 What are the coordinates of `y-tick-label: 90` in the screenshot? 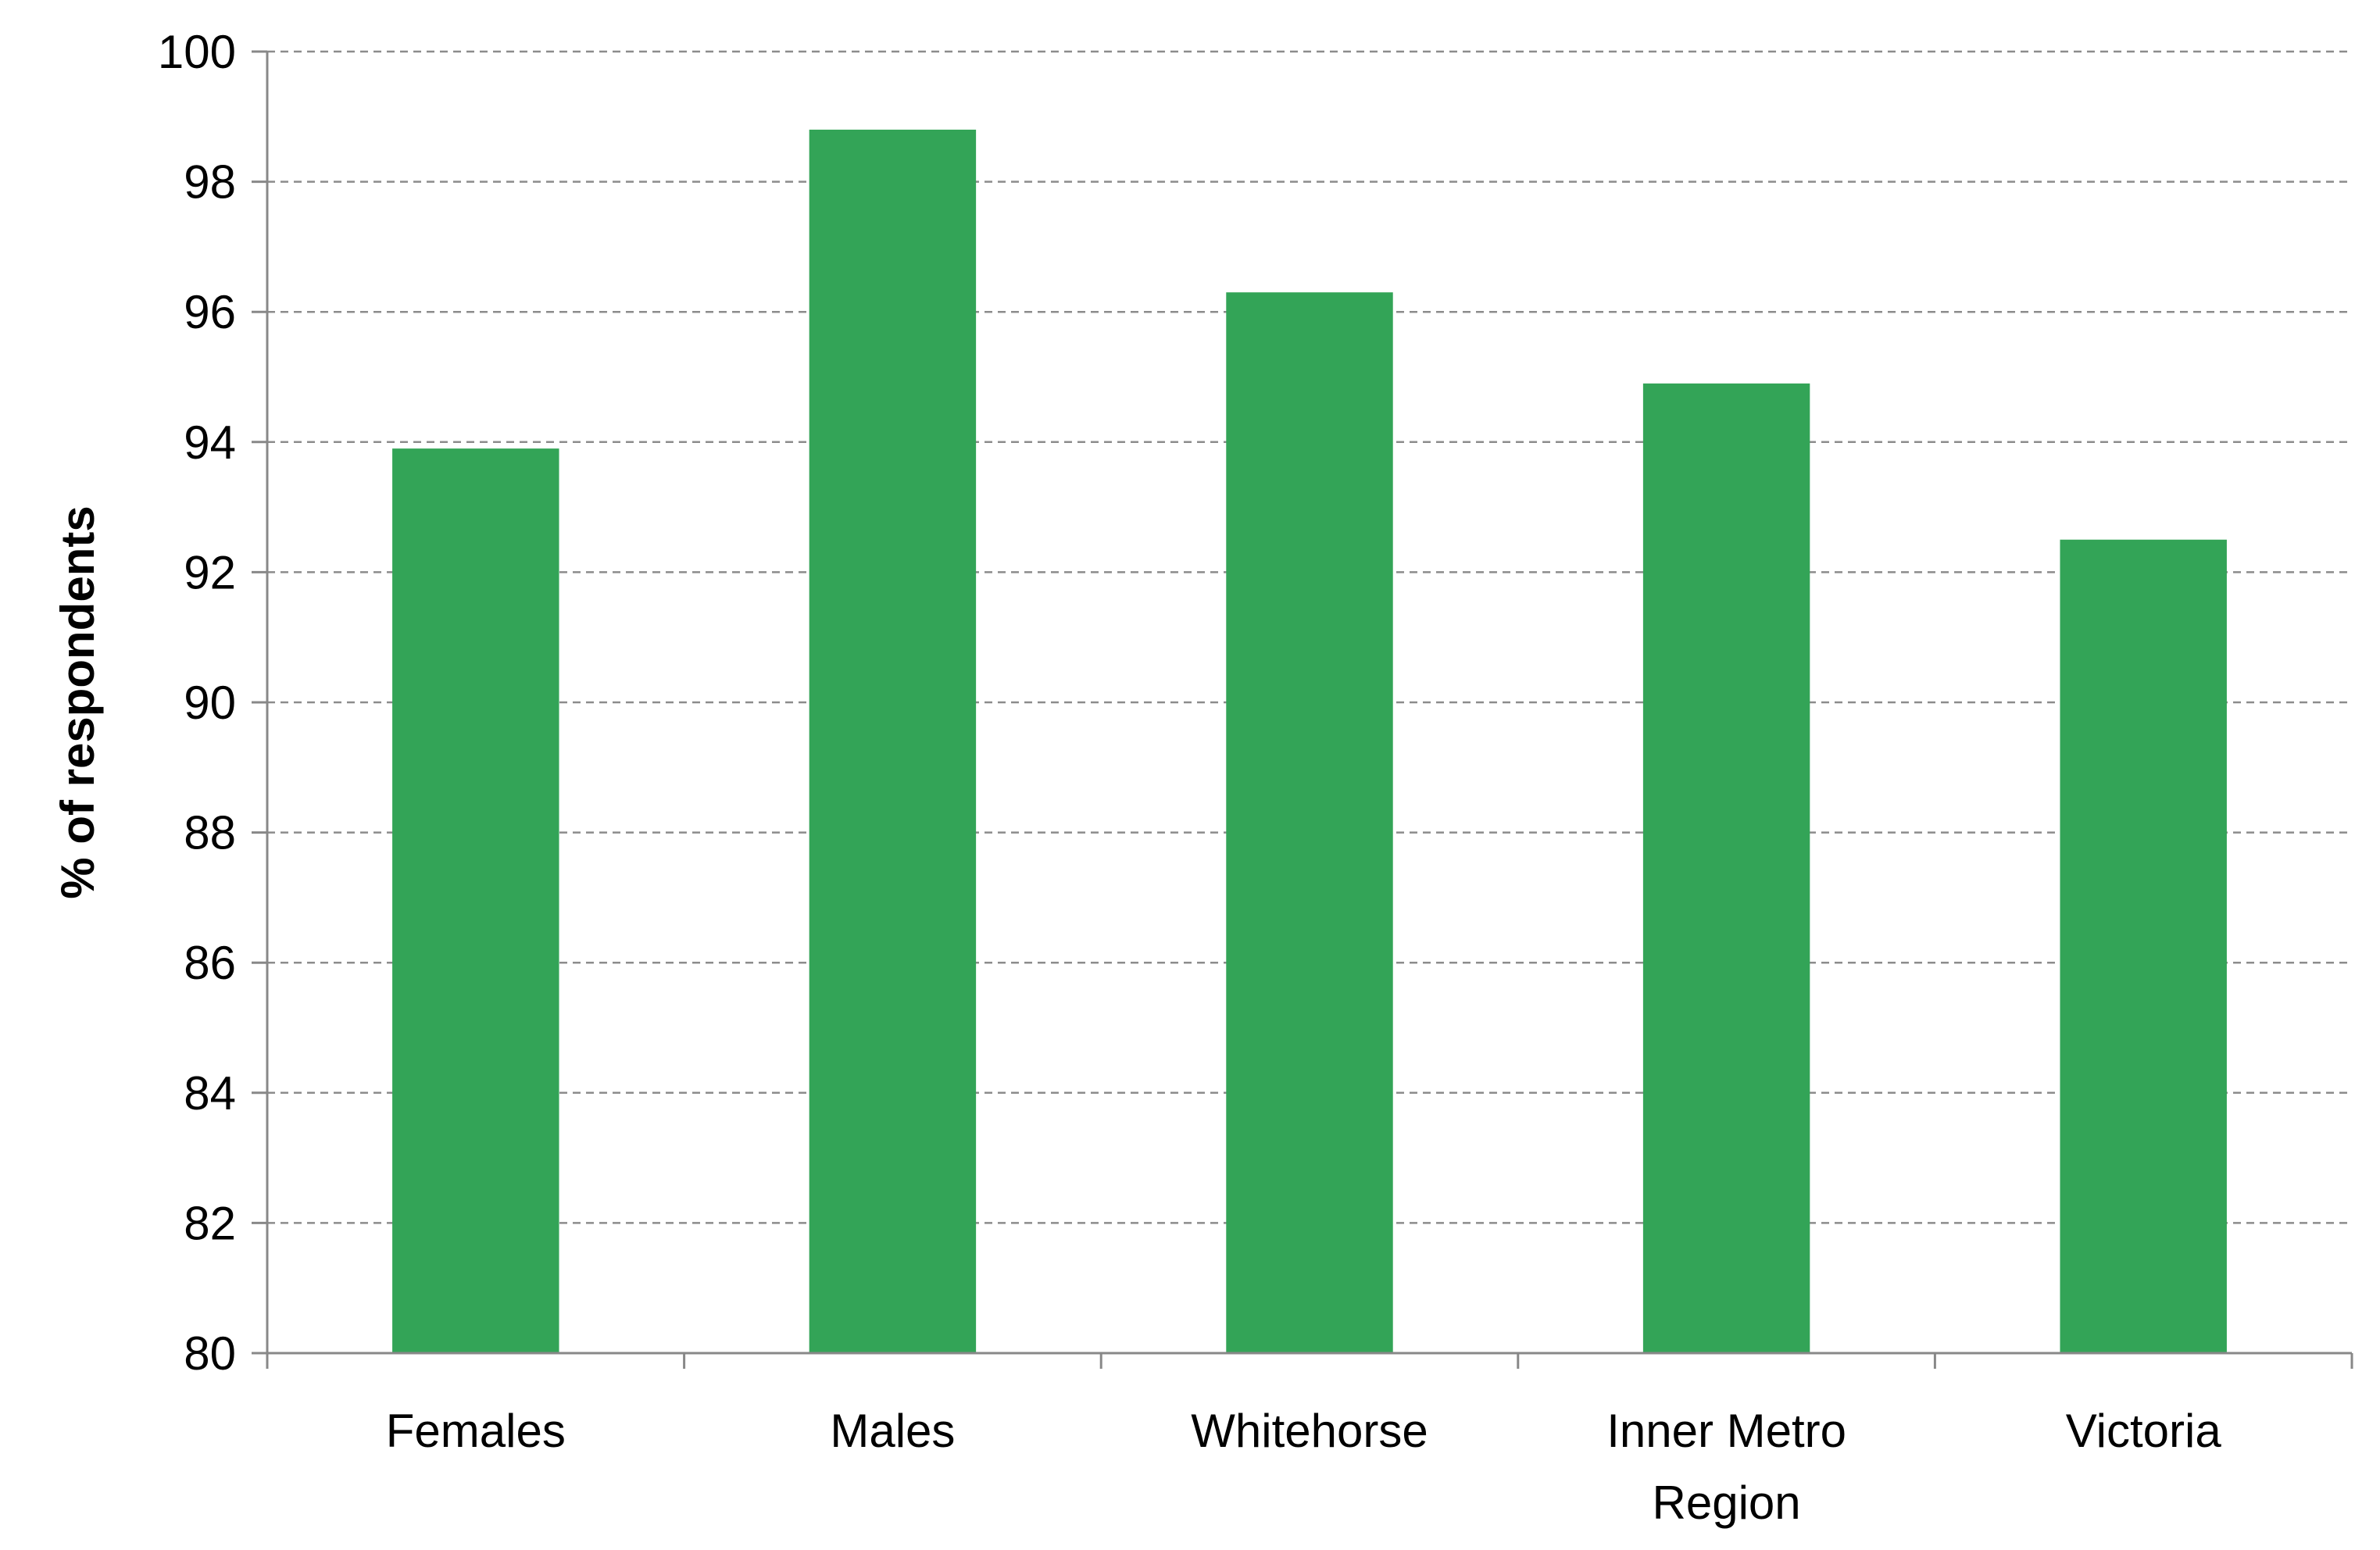 It's located at (210, 703).